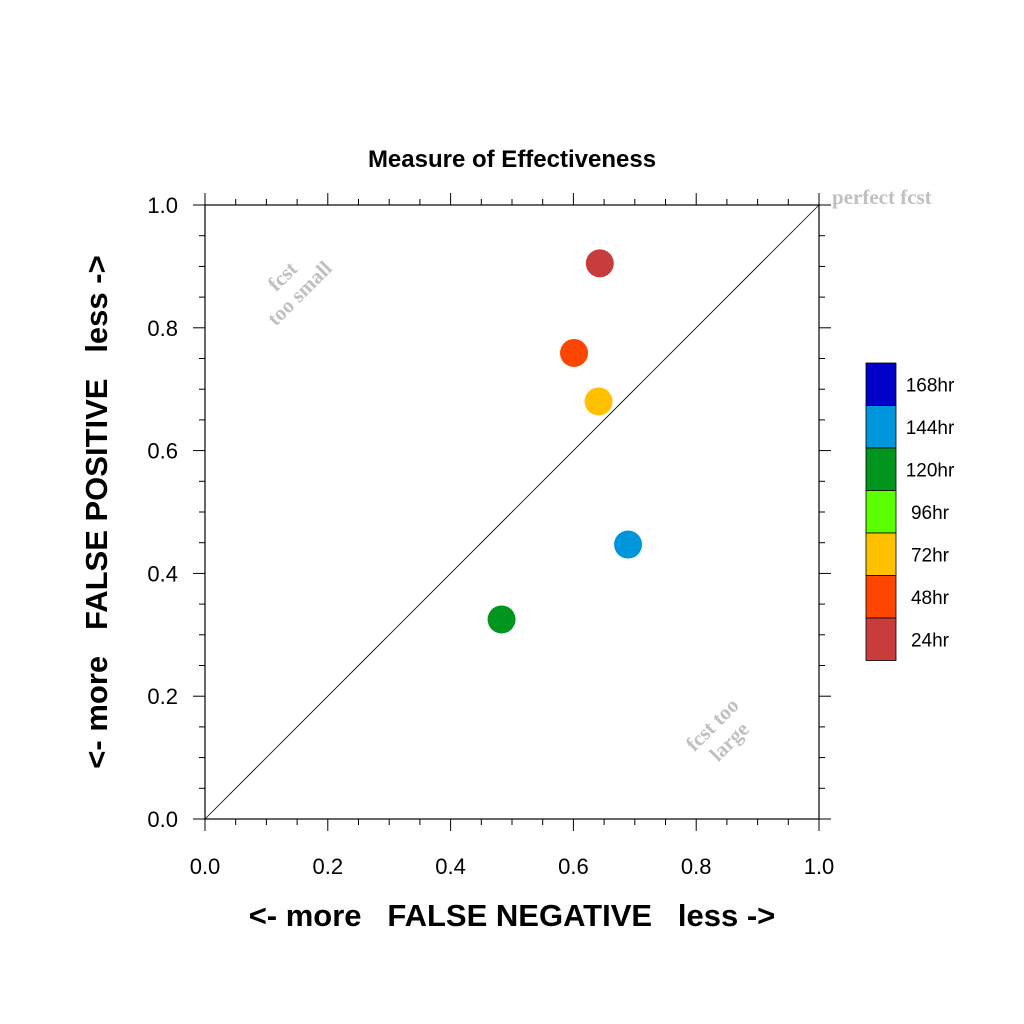 This screenshot has width=1024, height=1024. What do you see at coordinates (162, 819) in the screenshot?
I see `y-tick-label: 0.0` at bounding box center [162, 819].